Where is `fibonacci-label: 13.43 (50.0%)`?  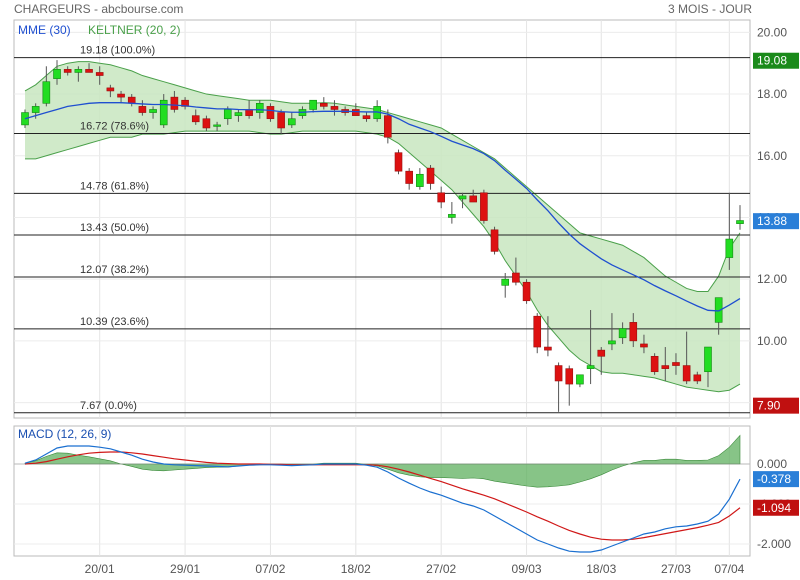
fibonacci-label: 13.43 (50.0%) is located at coordinates (114, 228).